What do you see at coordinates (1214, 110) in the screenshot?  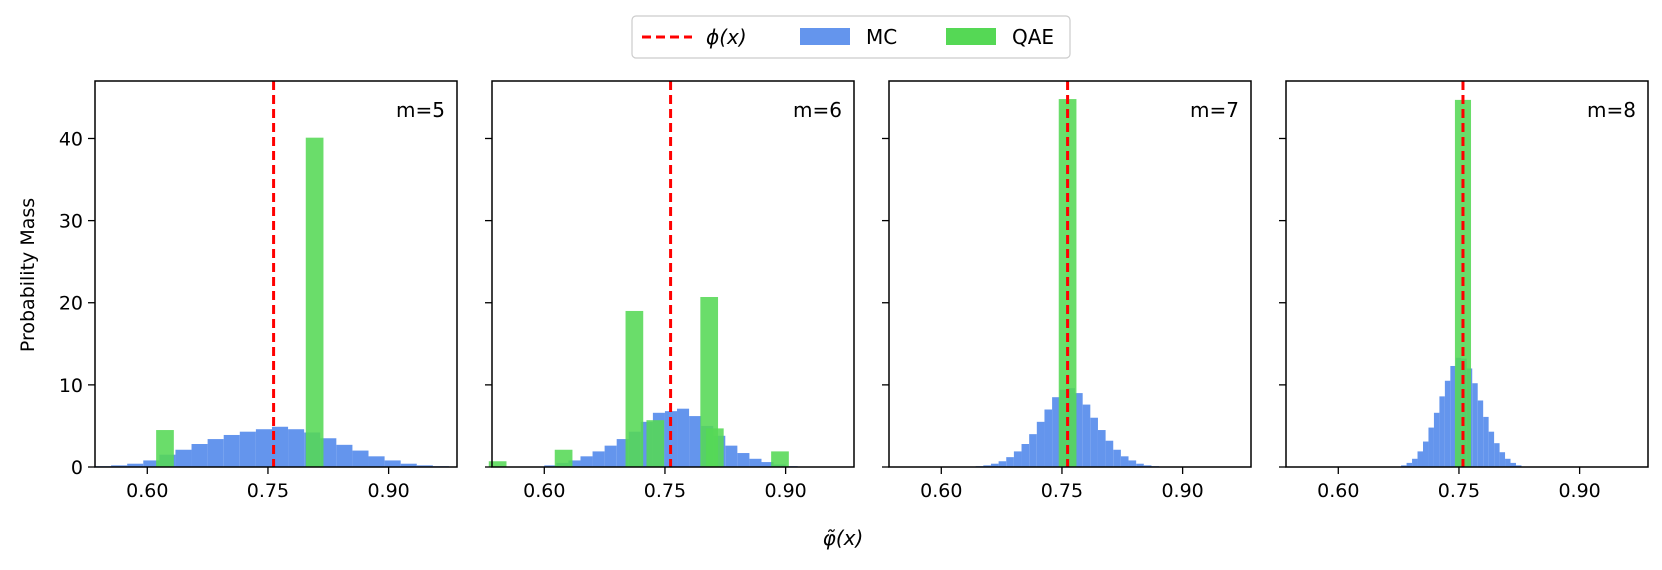 I see `panel-label: m=7` at bounding box center [1214, 110].